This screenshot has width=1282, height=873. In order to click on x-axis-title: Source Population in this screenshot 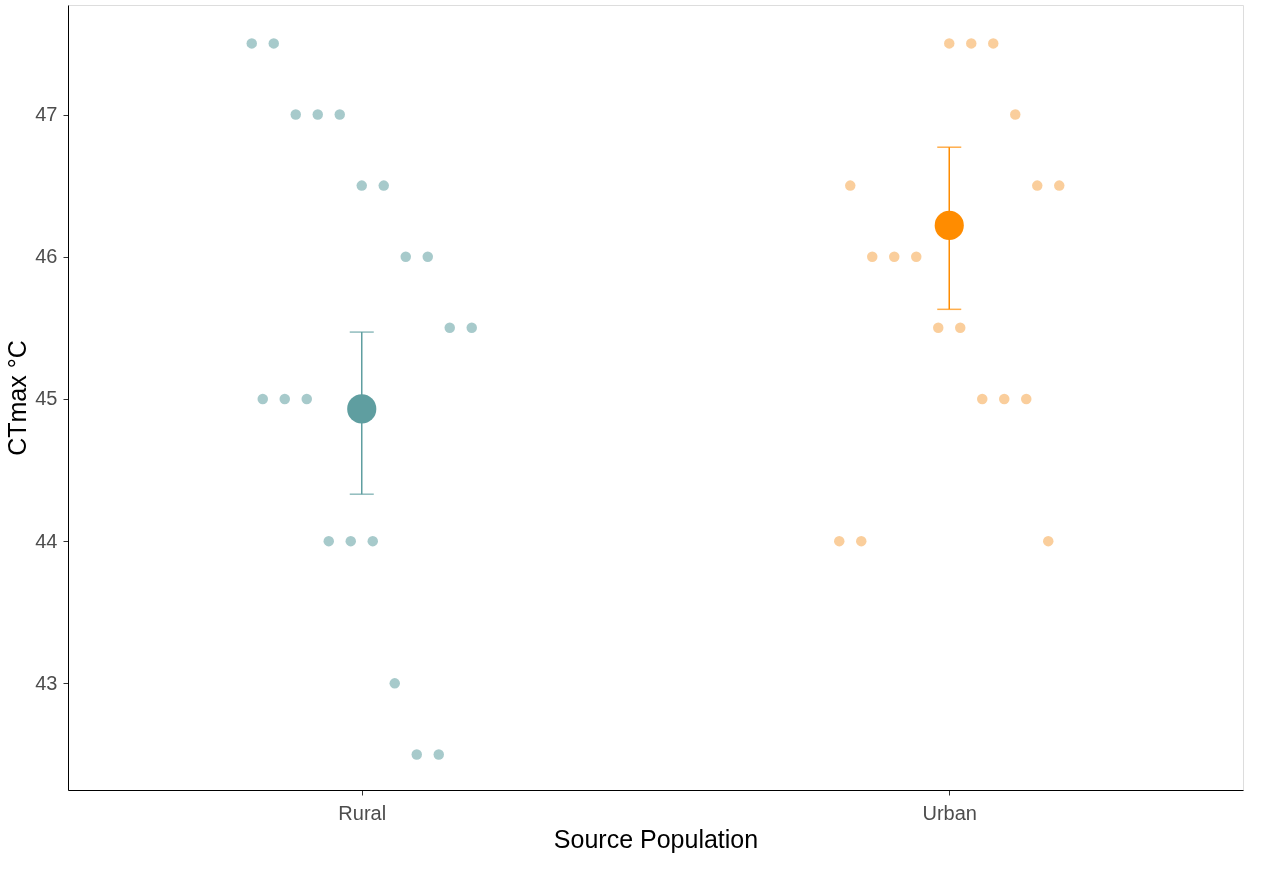, I will do `click(656, 838)`.